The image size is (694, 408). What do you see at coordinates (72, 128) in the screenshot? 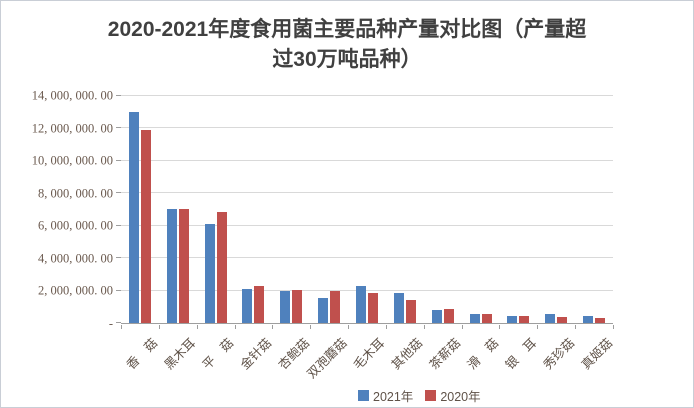
I see `y-tick-label: 12, 000, 000. 00` at bounding box center [72, 128].